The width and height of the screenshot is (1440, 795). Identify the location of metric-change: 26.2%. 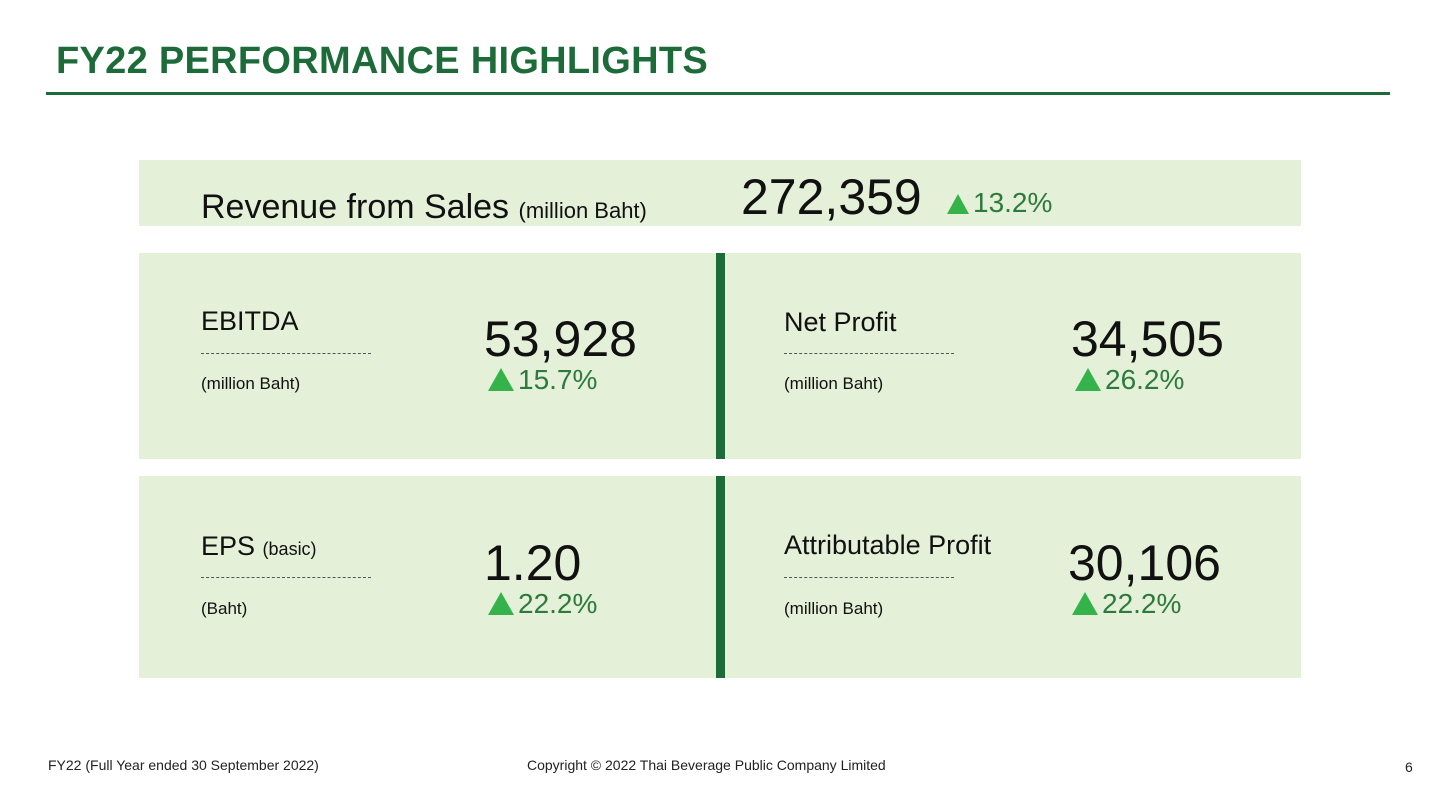
(1129, 380).